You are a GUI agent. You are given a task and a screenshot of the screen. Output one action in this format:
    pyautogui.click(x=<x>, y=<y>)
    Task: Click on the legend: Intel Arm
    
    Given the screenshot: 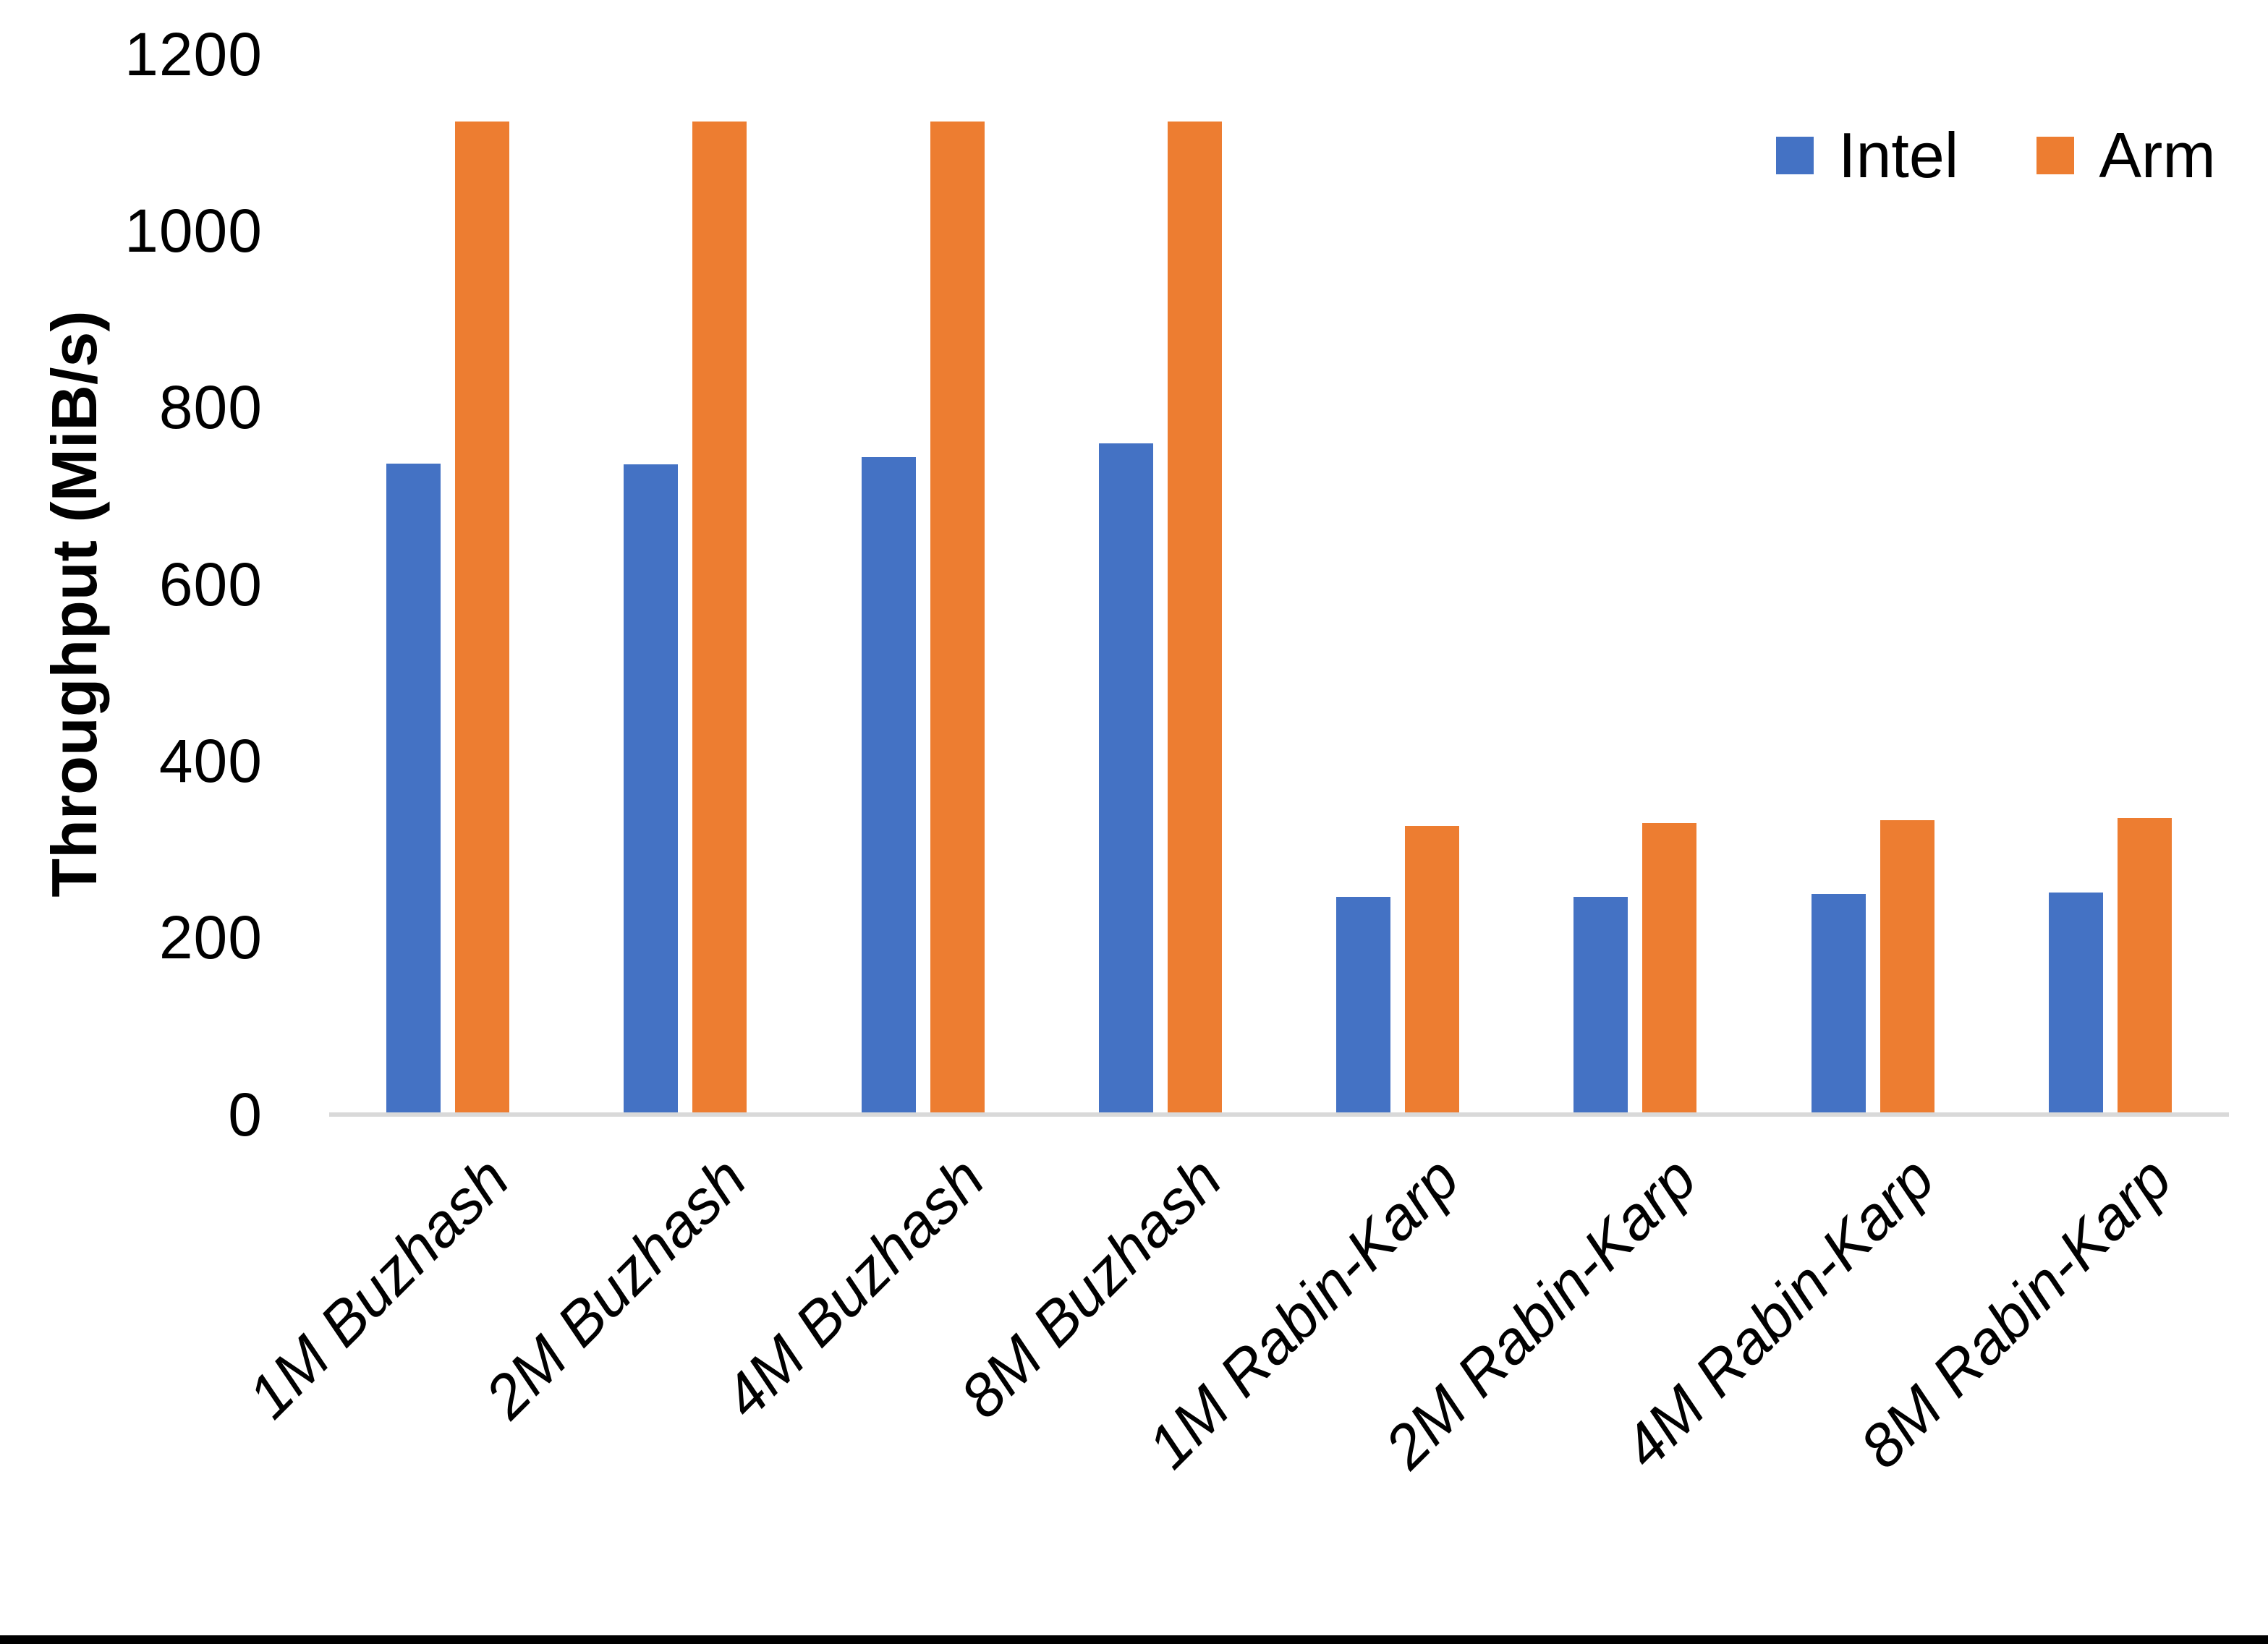 What is the action you would take?
    pyautogui.click(x=1996, y=155)
    